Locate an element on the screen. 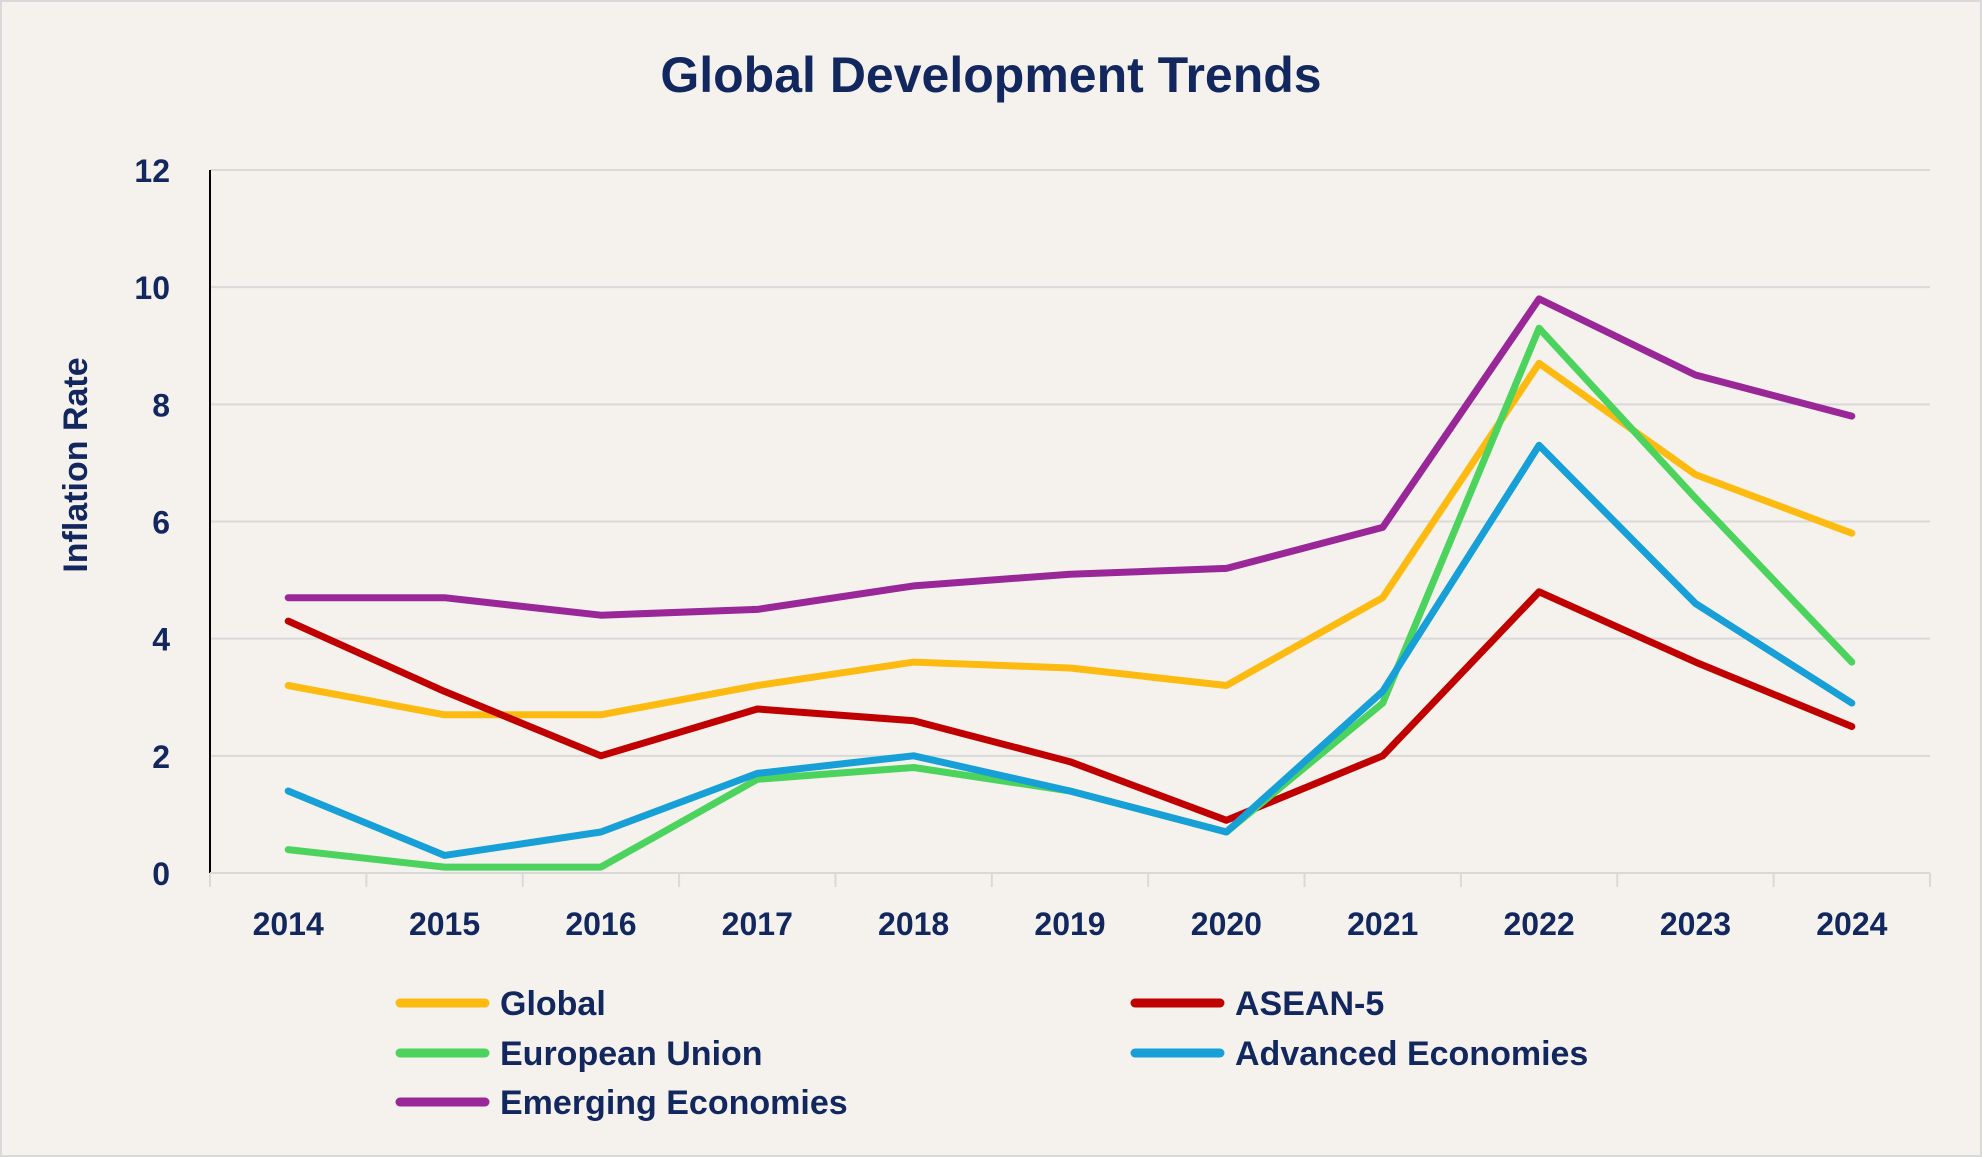 The width and height of the screenshot is (1982, 1157). legend-label: Advanced Economies is located at coordinates (1411, 1054).